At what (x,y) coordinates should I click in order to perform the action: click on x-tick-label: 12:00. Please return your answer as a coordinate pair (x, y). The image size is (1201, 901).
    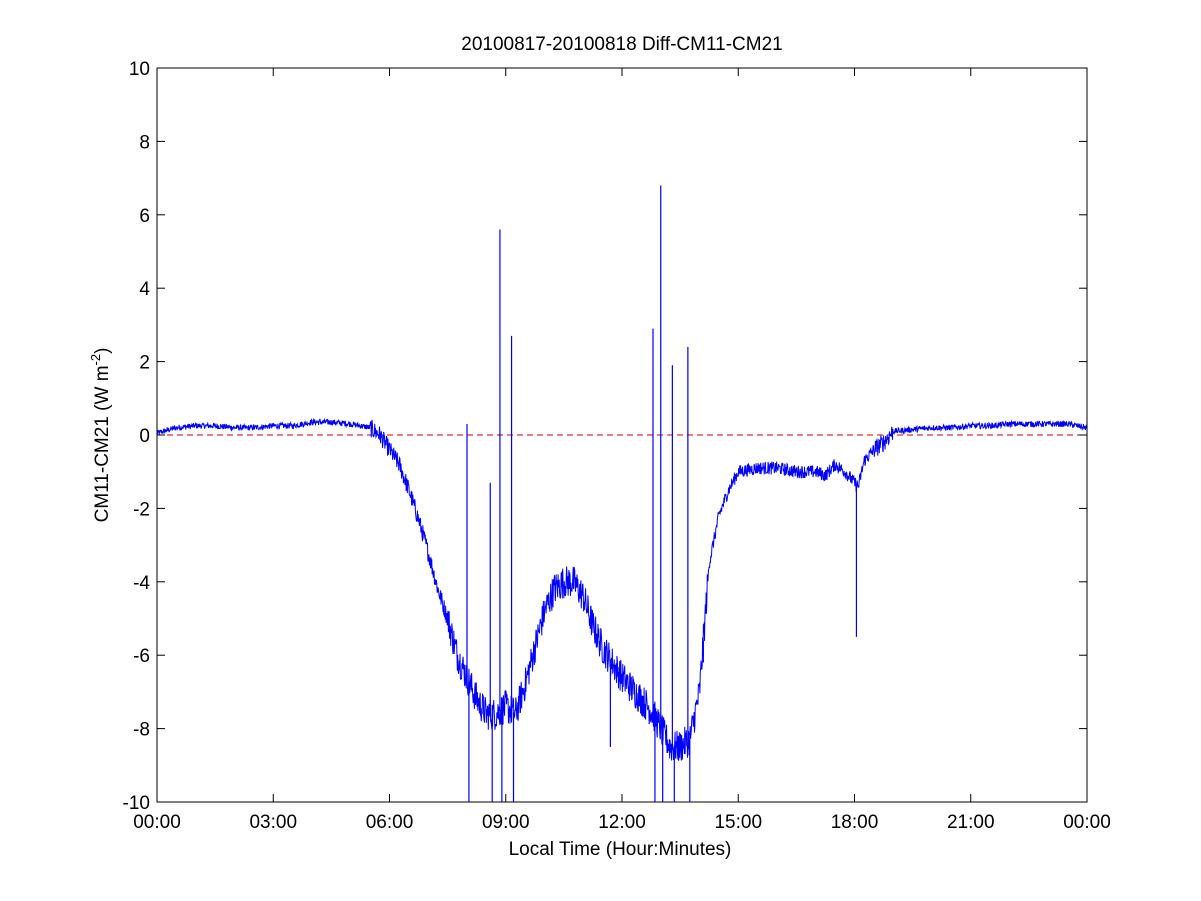
    Looking at the image, I should click on (622, 822).